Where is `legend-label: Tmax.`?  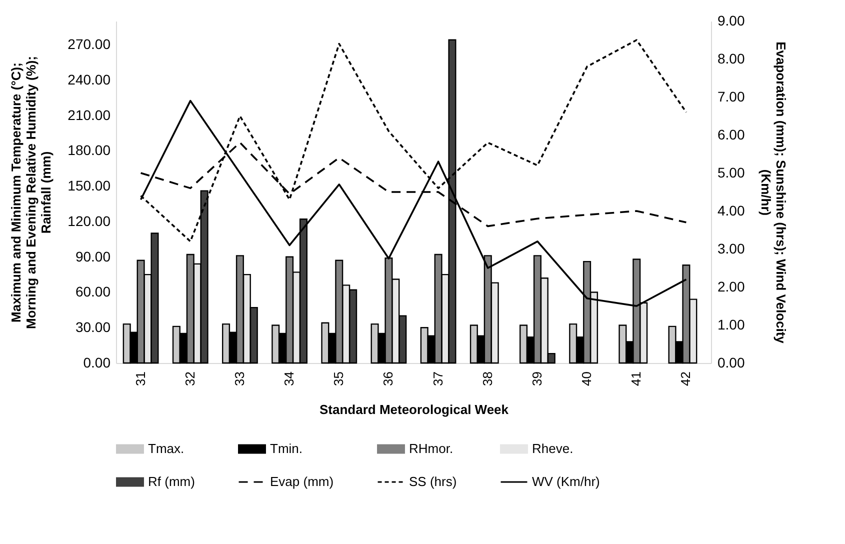
legend-label: Tmax. is located at coordinates (166, 448).